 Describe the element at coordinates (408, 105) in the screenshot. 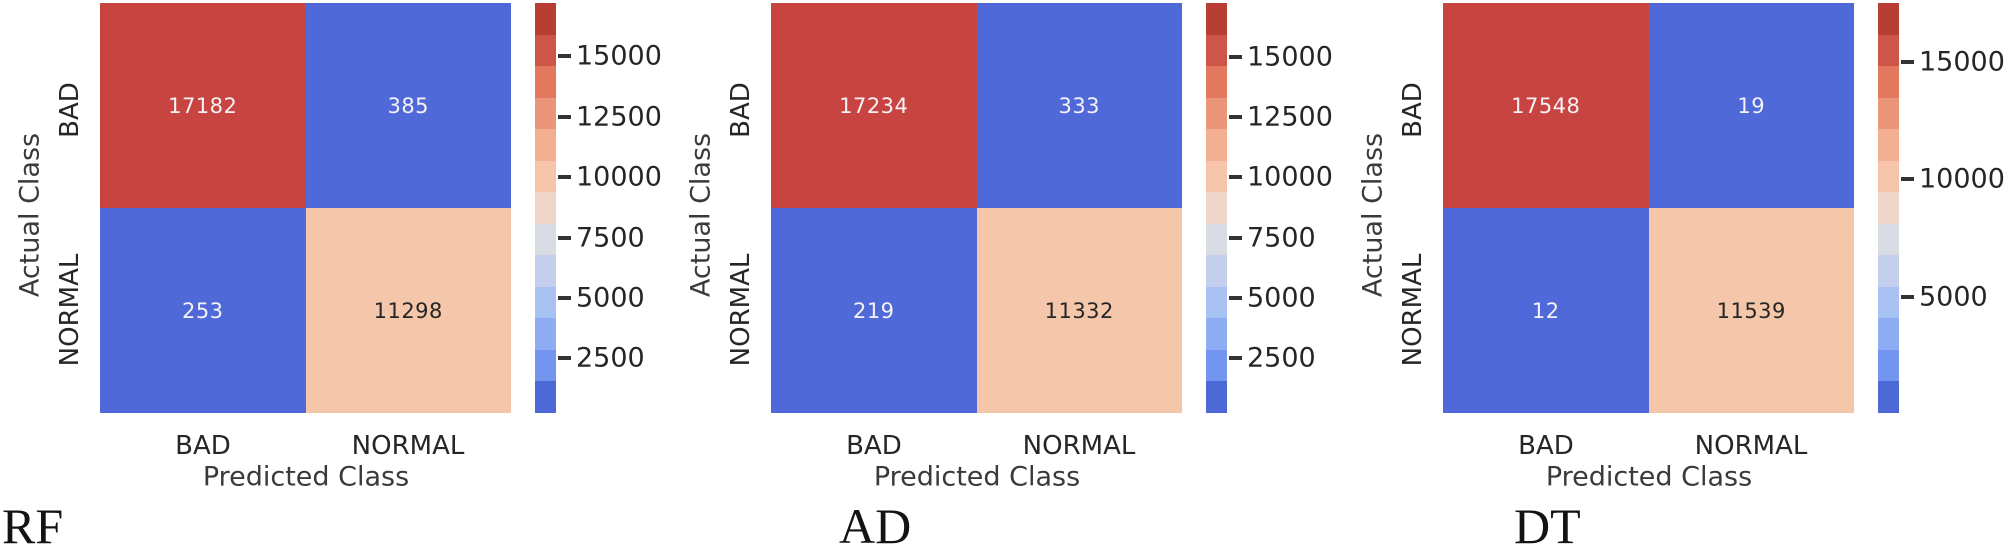

I see `heatmap-cell: 385` at that location.